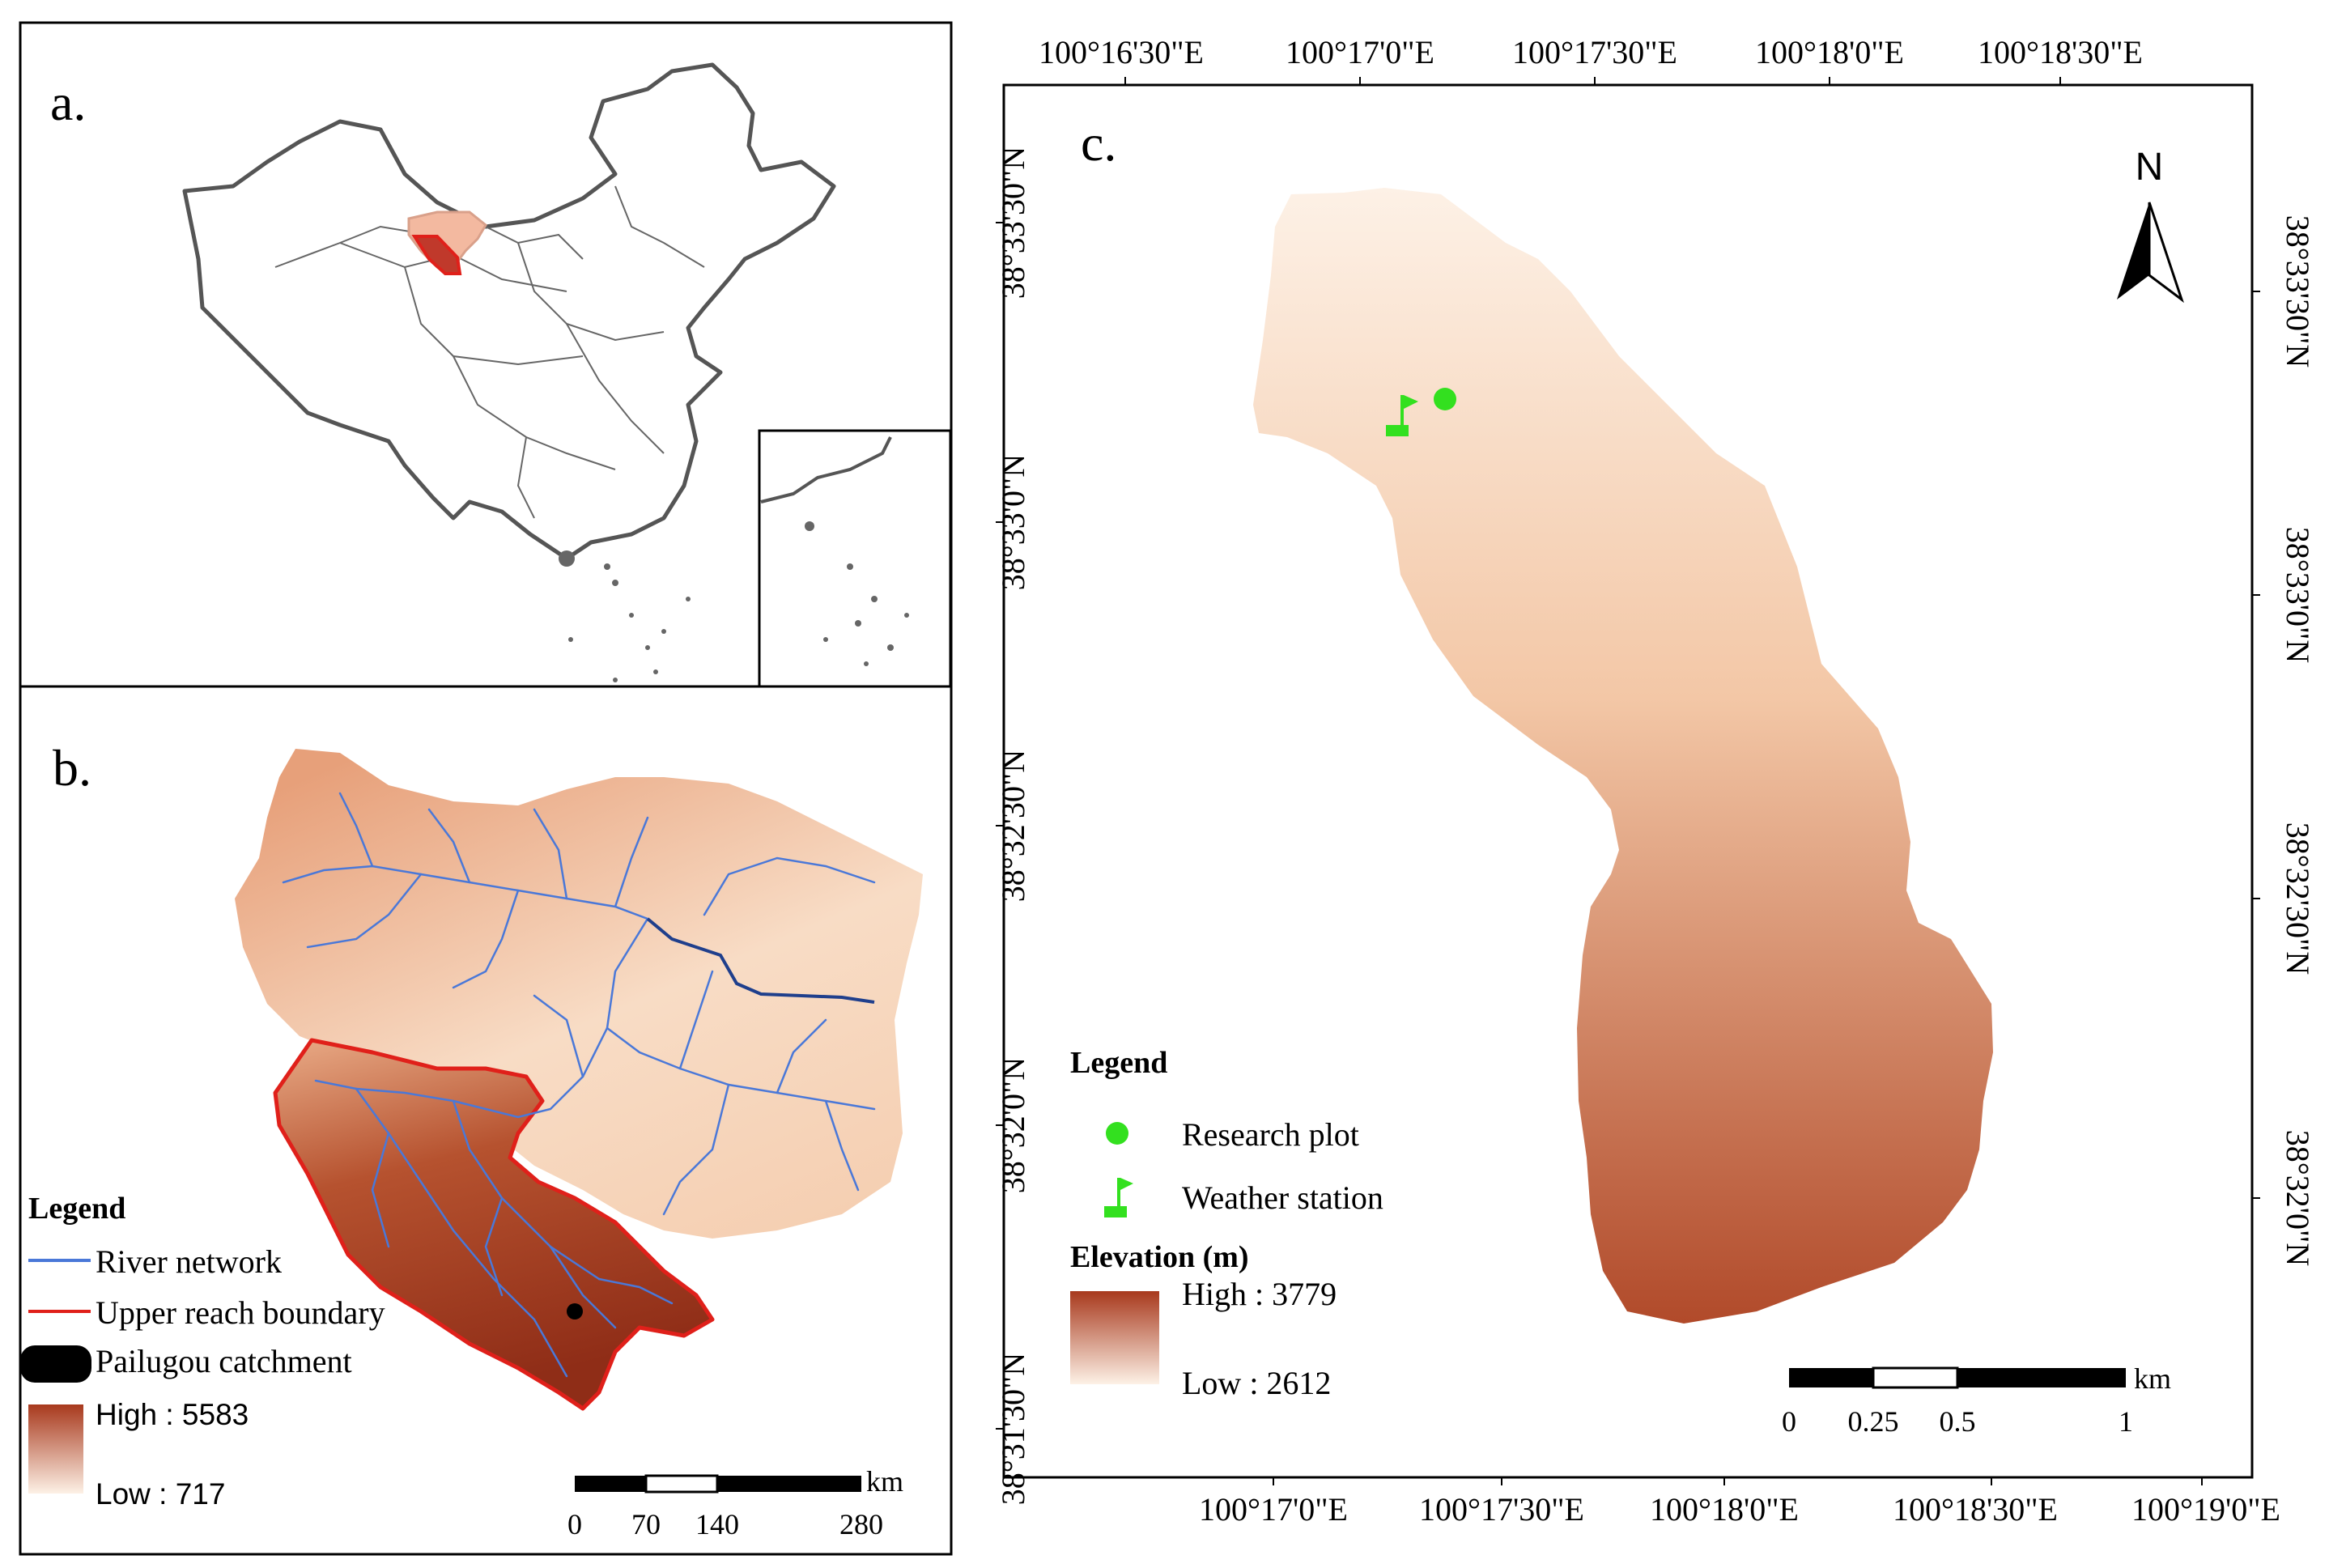 Image resolution: width=2329 pixels, height=1568 pixels. What do you see at coordinates (2126, 1421) in the screenshot?
I see `scale-c-tick-3: 1` at bounding box center [2126, 1421].